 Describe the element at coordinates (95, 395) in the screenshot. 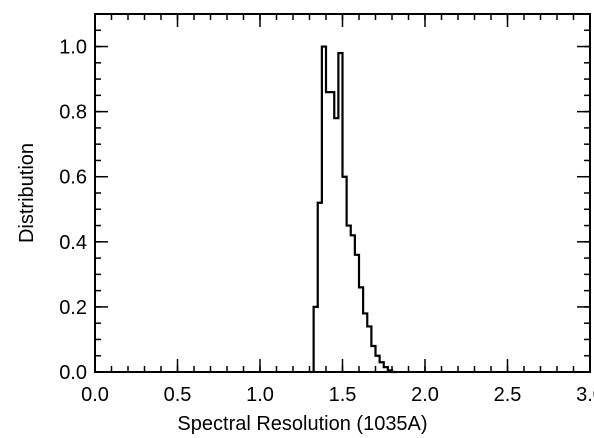

I see `x-tick-label: 0.0` at that location.